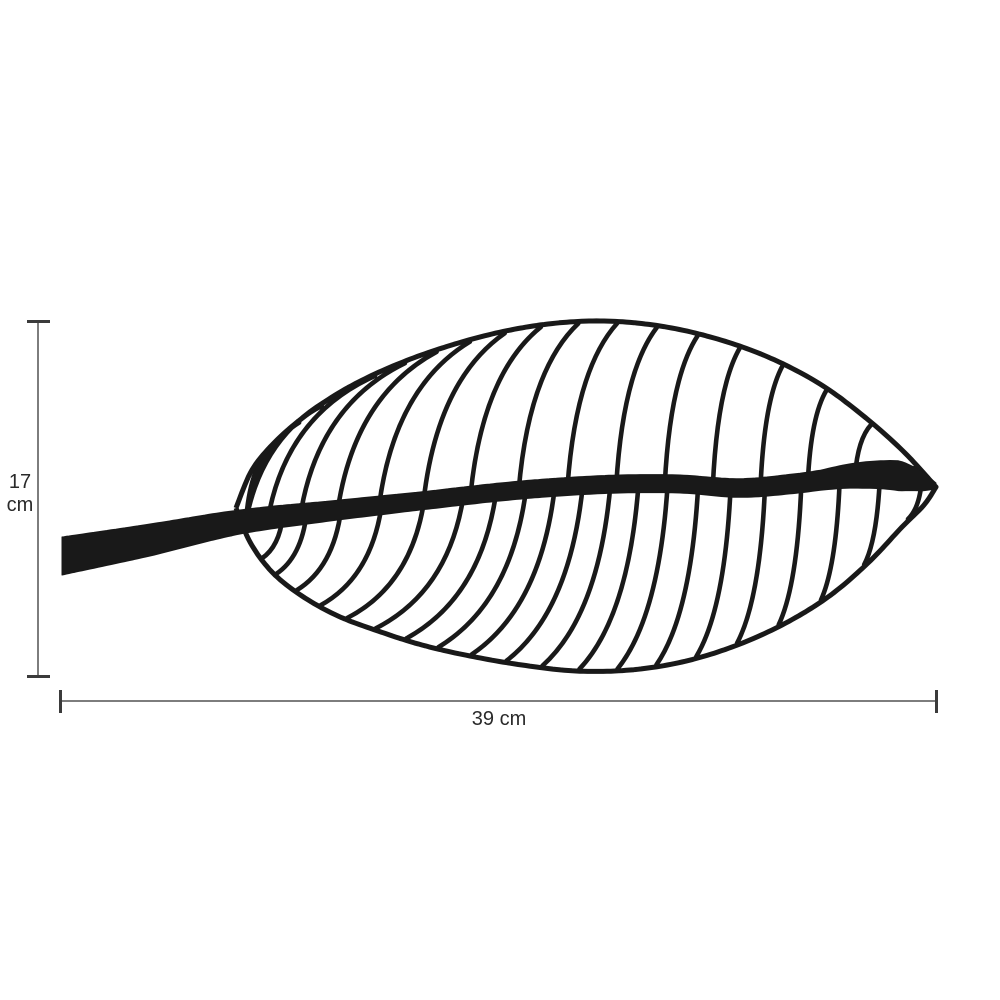 Image resolution: width=1000 pixels, height=1000 pixels. Describe the element at coordinates (499, 719) in the screenshot. I see `width-dimension-label: 39 cm` at that location.